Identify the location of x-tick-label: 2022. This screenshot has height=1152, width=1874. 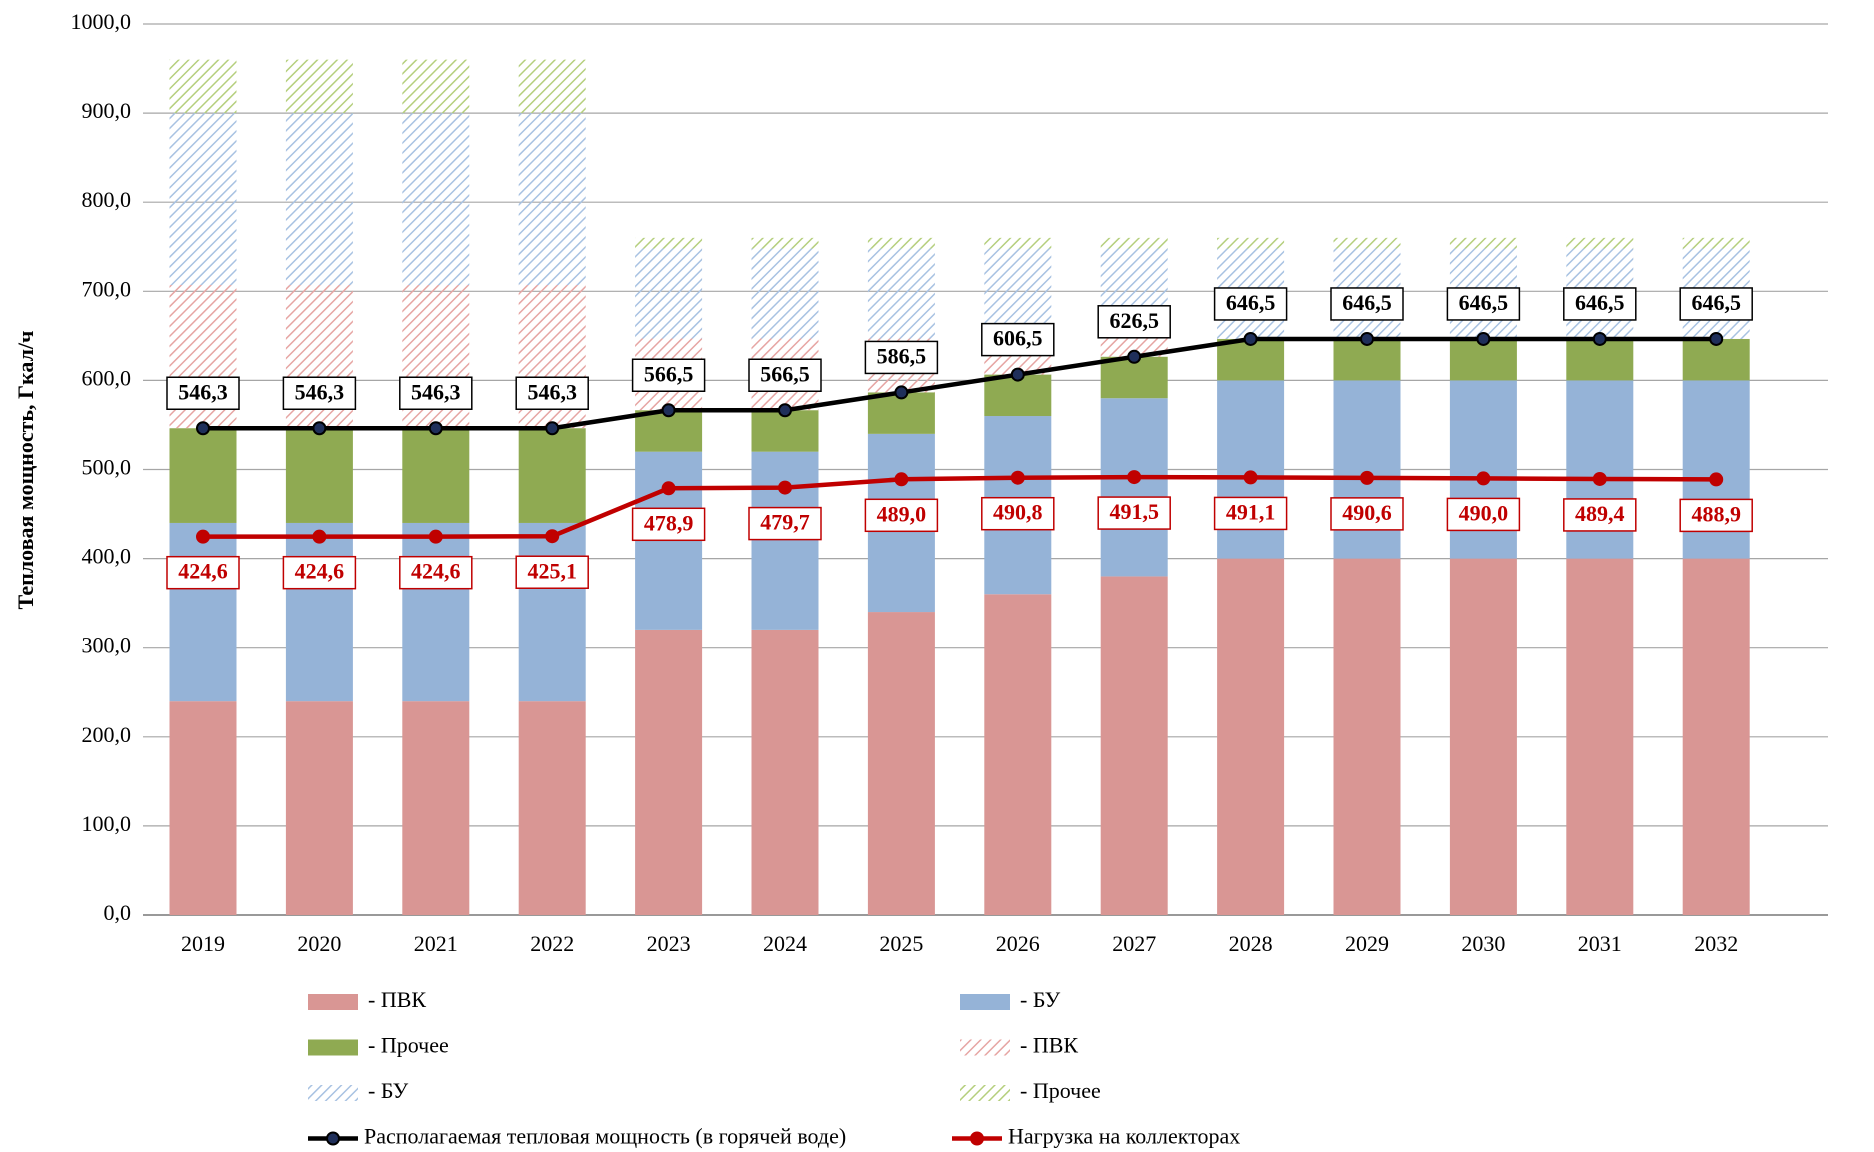
(552, 943).